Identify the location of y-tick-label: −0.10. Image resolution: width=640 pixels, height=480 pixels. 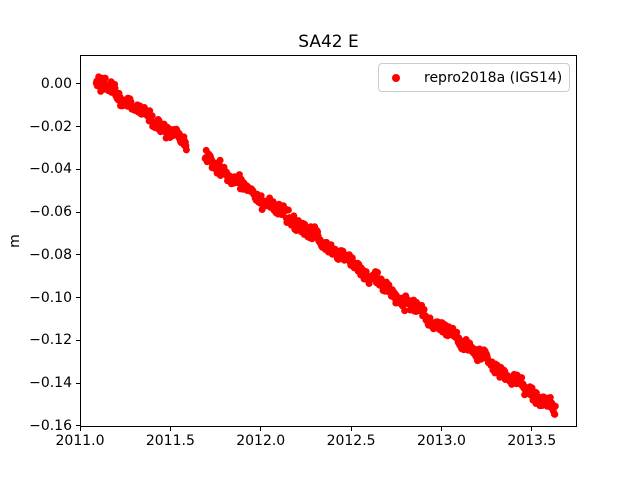
(50, 297).